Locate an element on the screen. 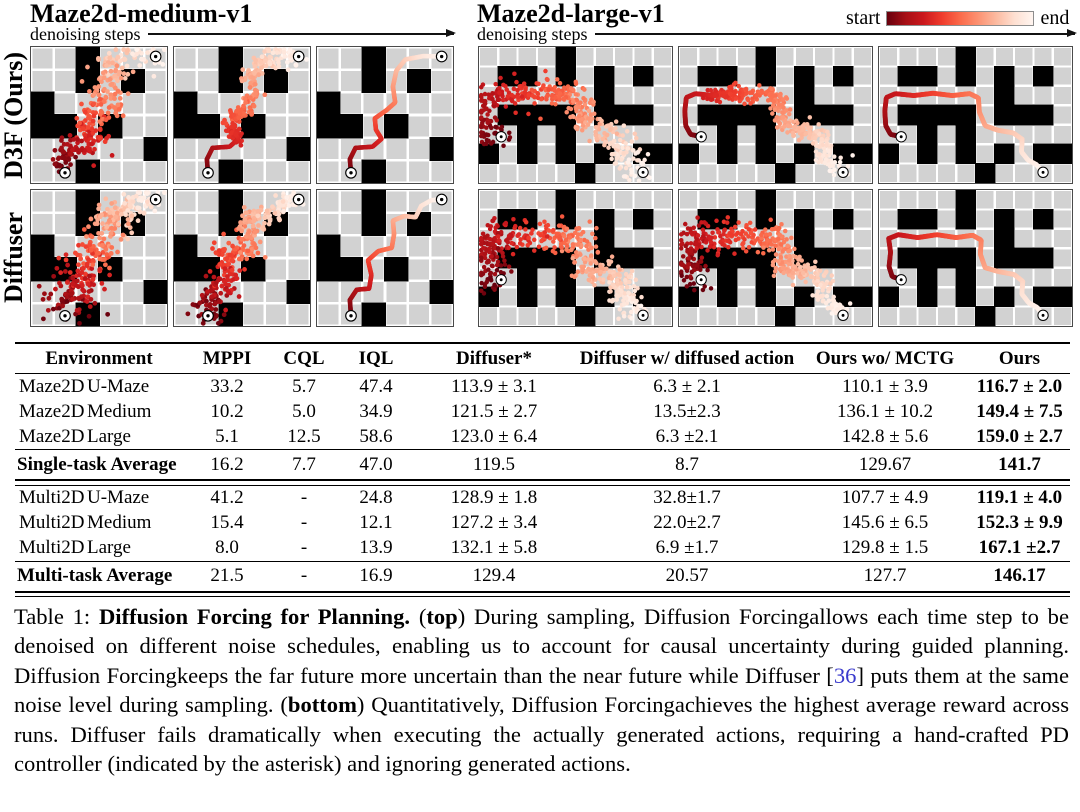 This screenshot has width=1080, height=812. maze-panel-medium-d3f-step3 is located at coordinates (385, 115).